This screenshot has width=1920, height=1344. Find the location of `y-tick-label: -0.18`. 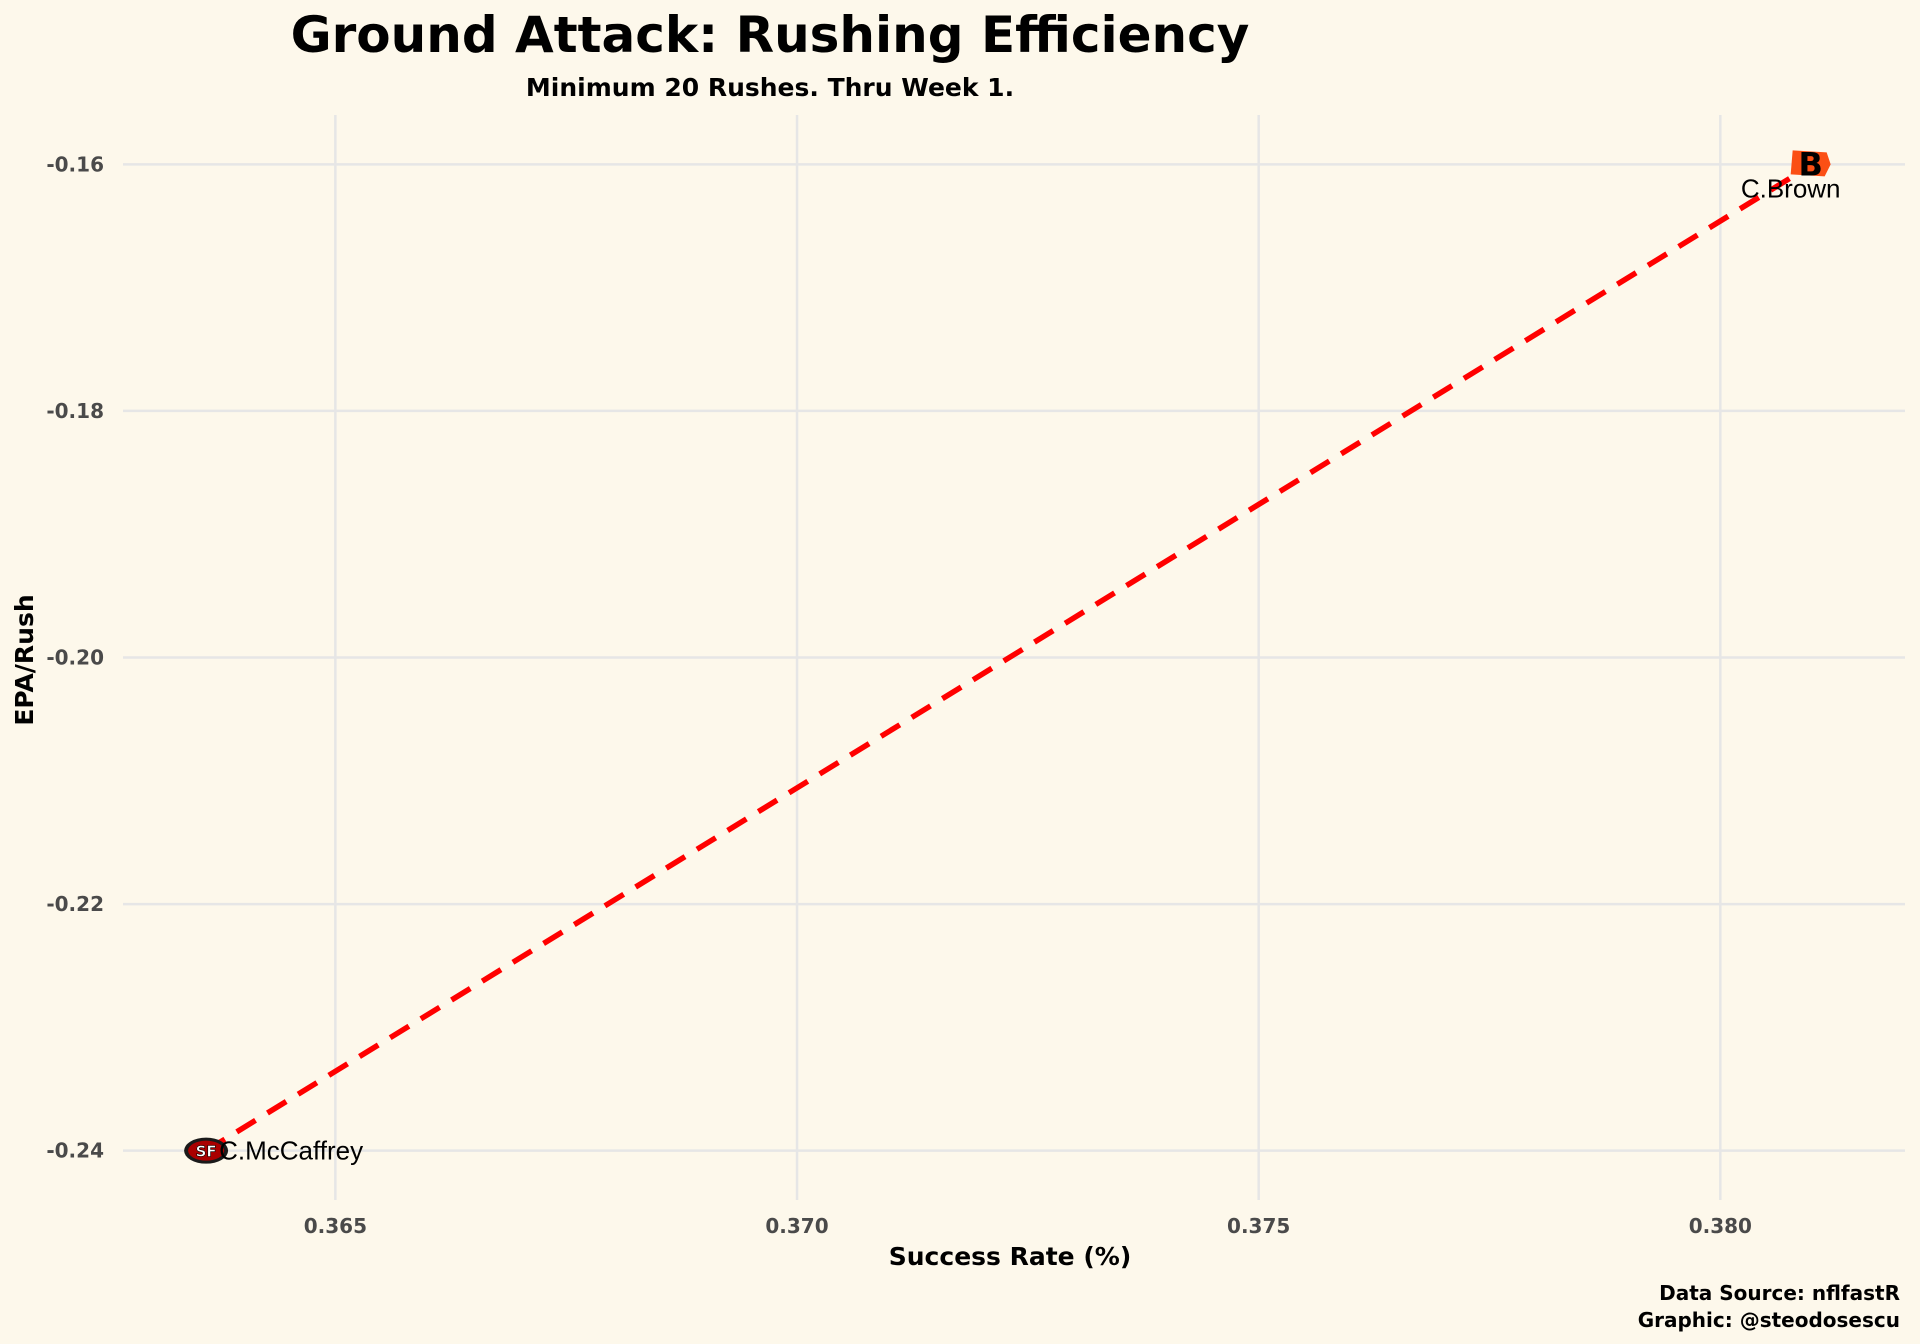

y-tick-label: -0.18 is located at coordinates (75, 411).